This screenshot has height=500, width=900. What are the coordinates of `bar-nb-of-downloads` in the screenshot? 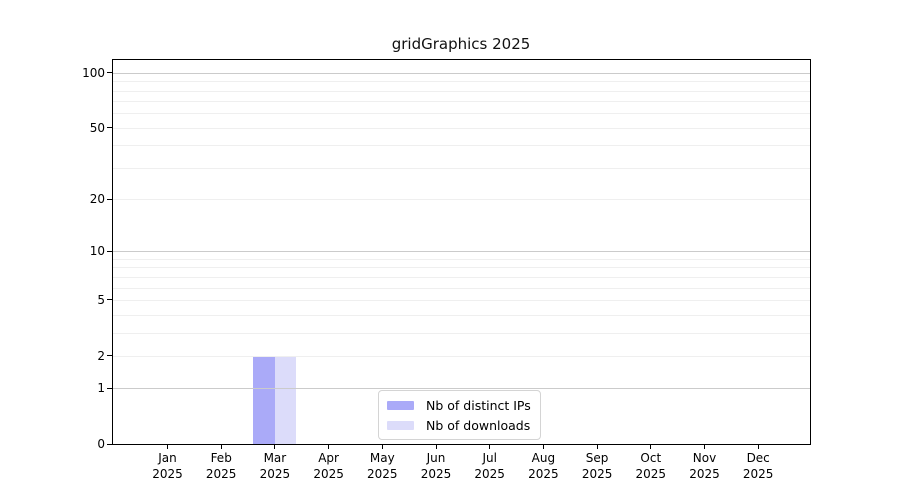 It's located at (285, 399).